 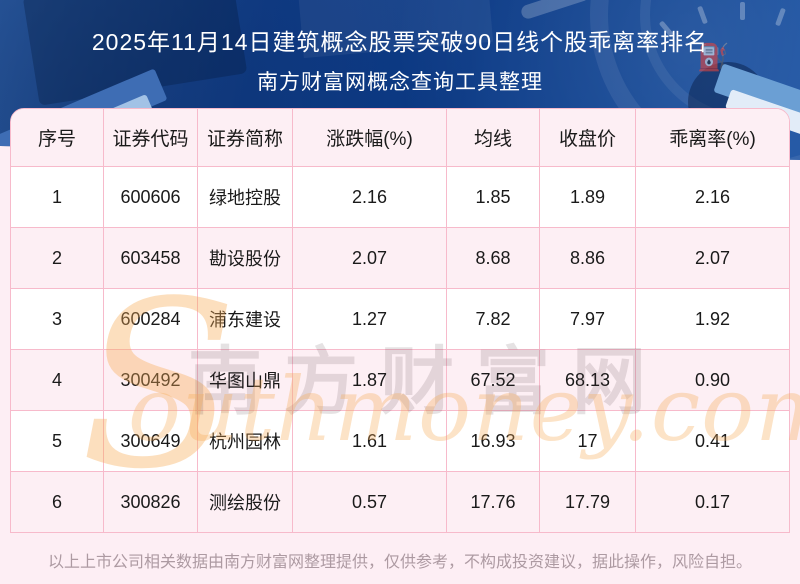 What do you see at coordinates (244, 197) in the screenshot?
I see `table-cell: 绿地控股` at bounding box center [244, 197].